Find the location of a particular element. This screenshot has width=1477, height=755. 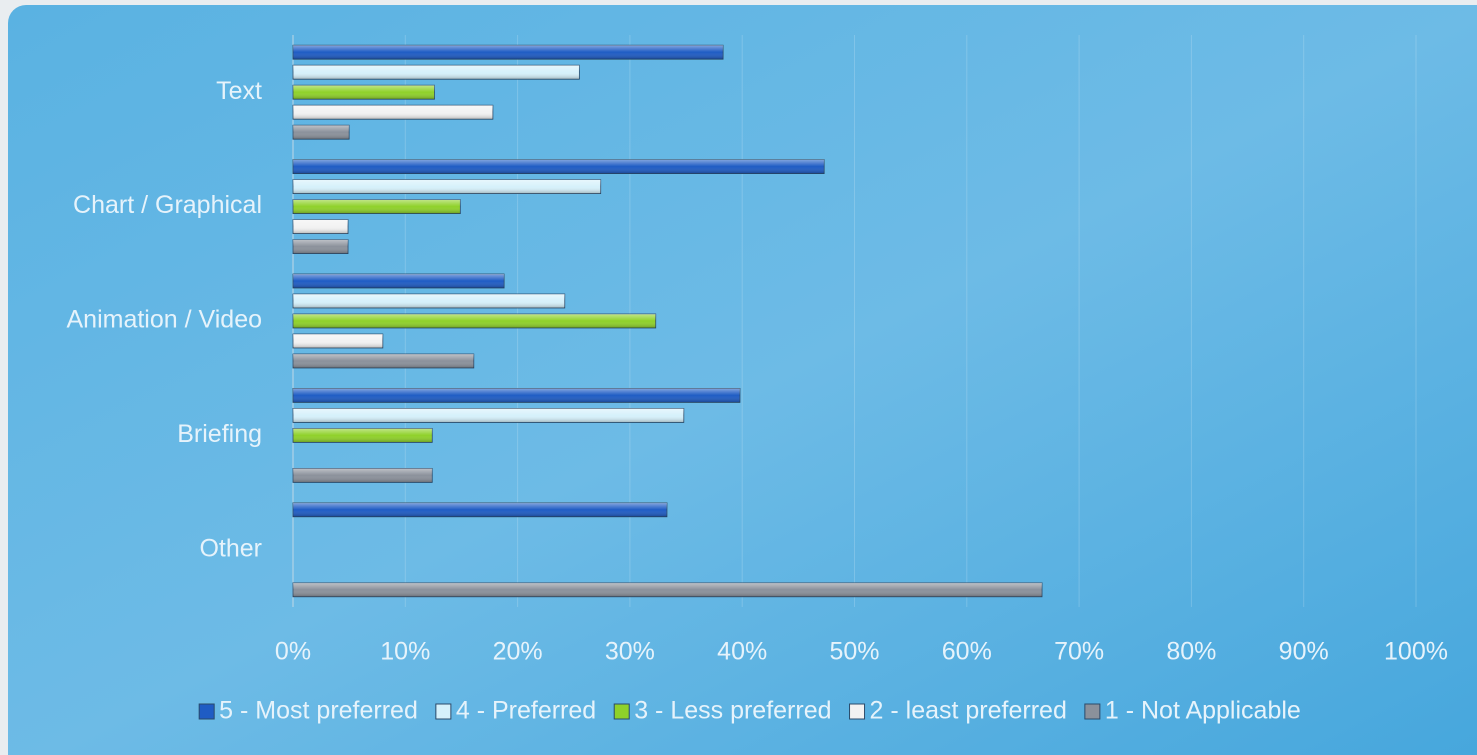

x-tick-label: 20% is located at coordinates (518, 652).